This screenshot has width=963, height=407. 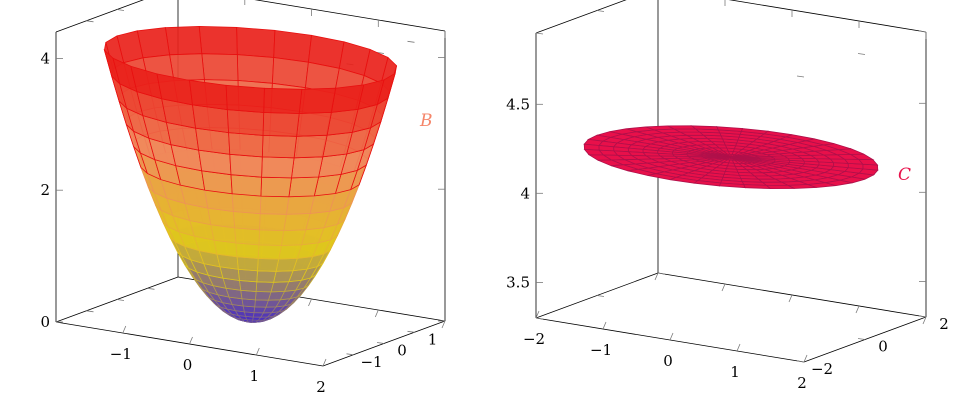 What do you see at coordinates (731, 157) in the screenshot?
I see `surface-c` at bounding box center [731, 157].